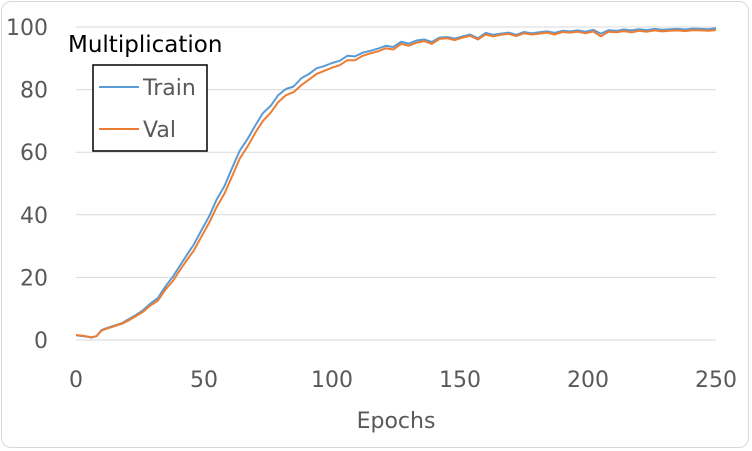 The width and height of the screenshot is (752, 451). I want to click on legend: Train Val, so click(150, 108).